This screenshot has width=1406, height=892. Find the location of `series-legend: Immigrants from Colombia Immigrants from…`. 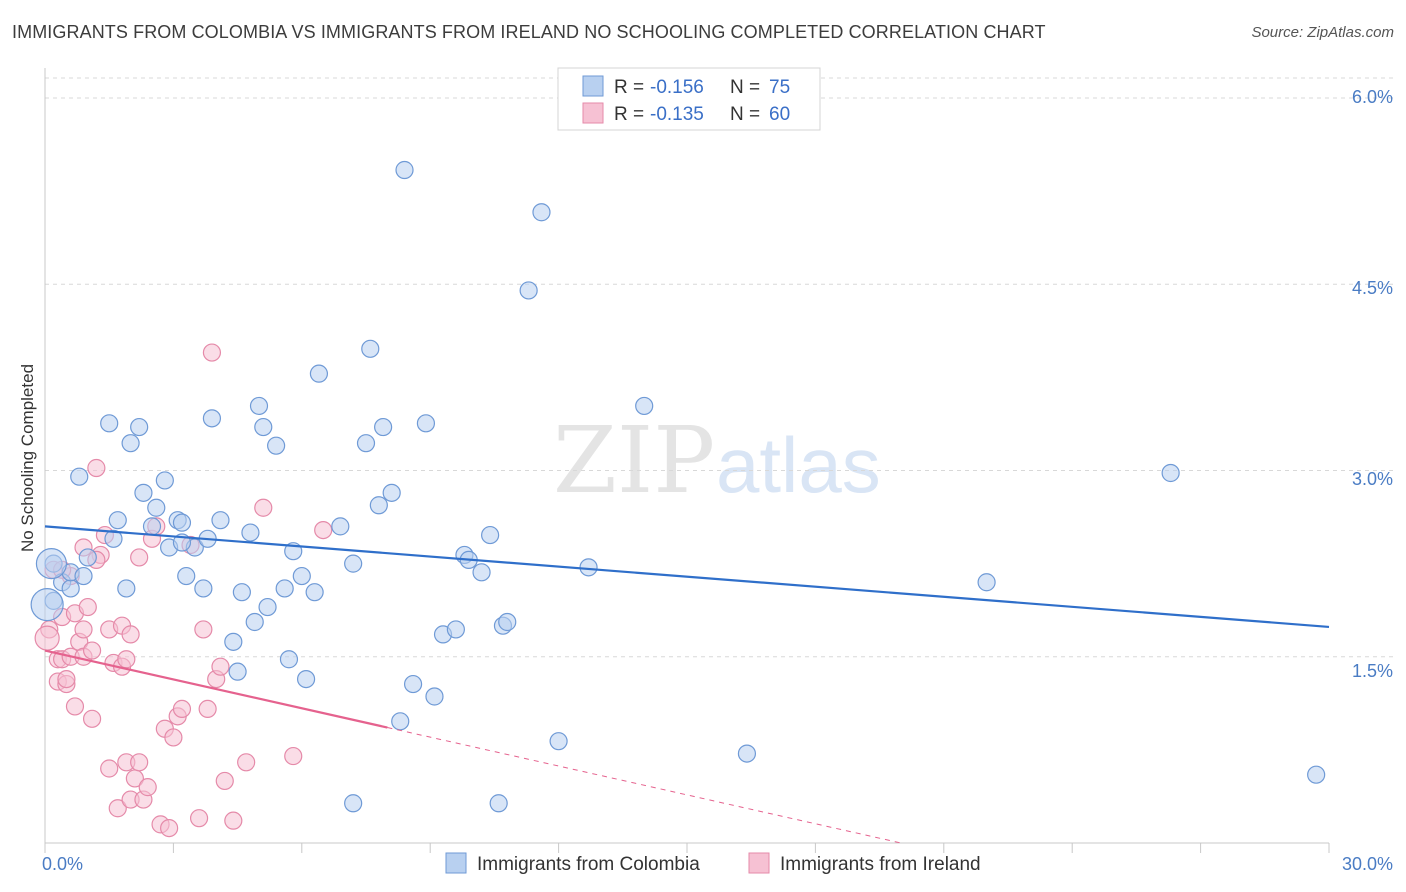

series-legend: Immigrants from Colombia Immigrants from… is located at coordinates (713, 863).